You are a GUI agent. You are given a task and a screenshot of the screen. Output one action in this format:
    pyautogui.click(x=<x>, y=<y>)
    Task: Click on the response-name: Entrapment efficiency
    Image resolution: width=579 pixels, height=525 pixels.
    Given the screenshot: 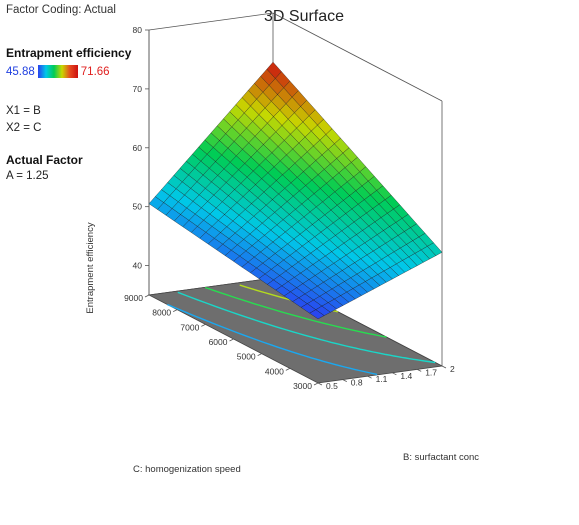 What is the action you would take?
    pyautogui.click(x=69, y=53)
    